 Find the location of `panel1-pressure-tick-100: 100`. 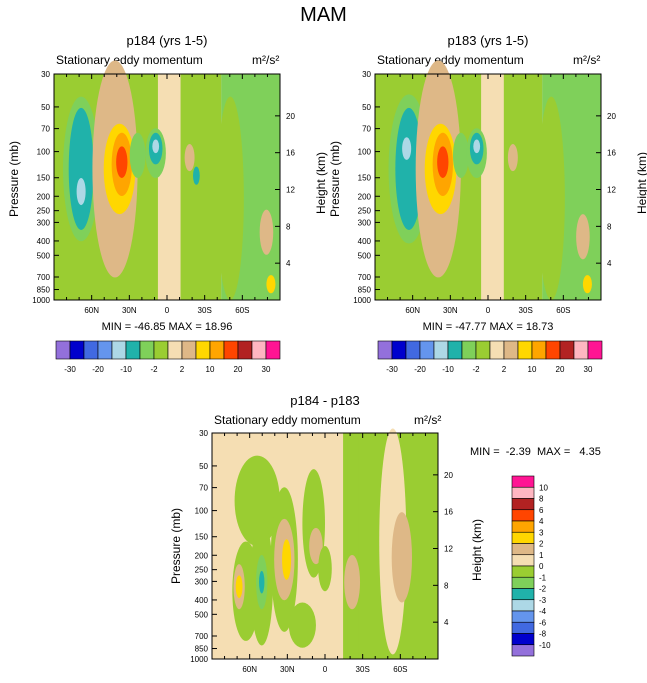

panel1-pressure-tick-100: 100 is located at coordinates (44, 152).